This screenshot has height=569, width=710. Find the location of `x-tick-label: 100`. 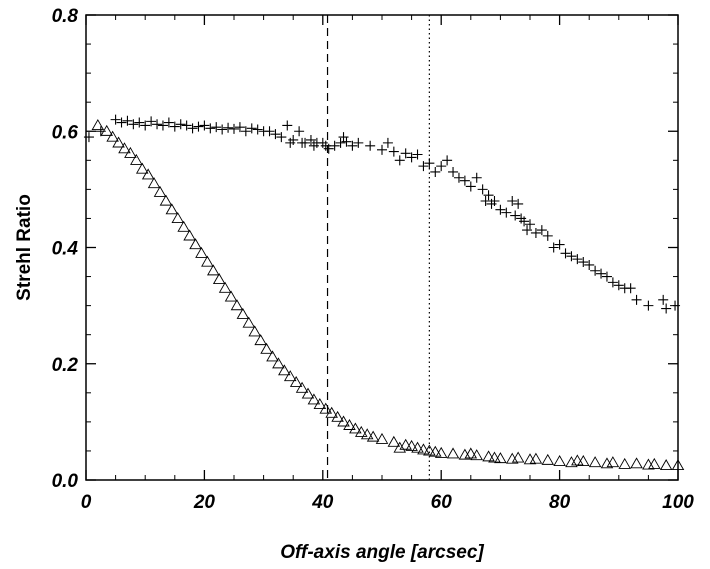

x-tick-label: 100 is located at coordinates (678, 502).